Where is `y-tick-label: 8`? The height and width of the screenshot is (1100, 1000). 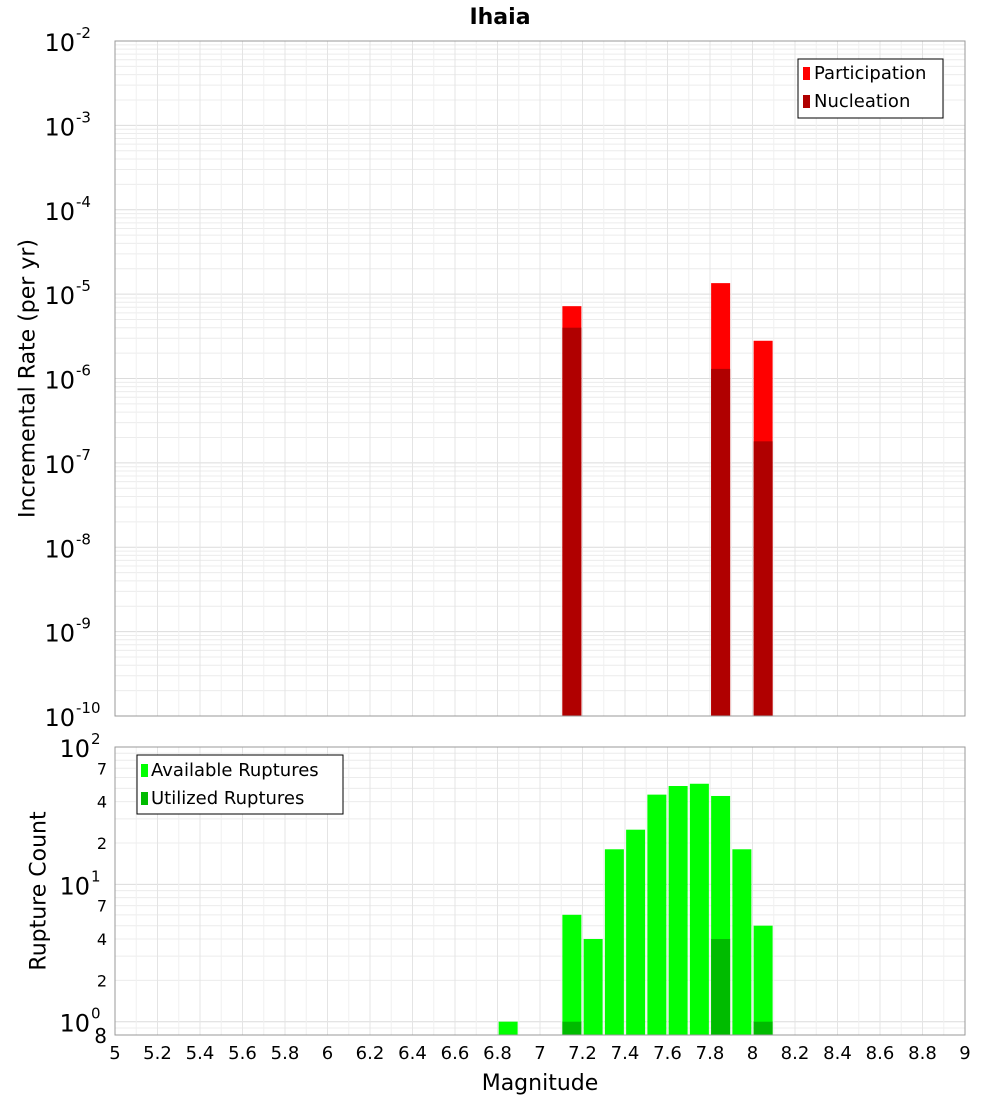 y-tick-label: 8 is located at coordinates (100, 1036).